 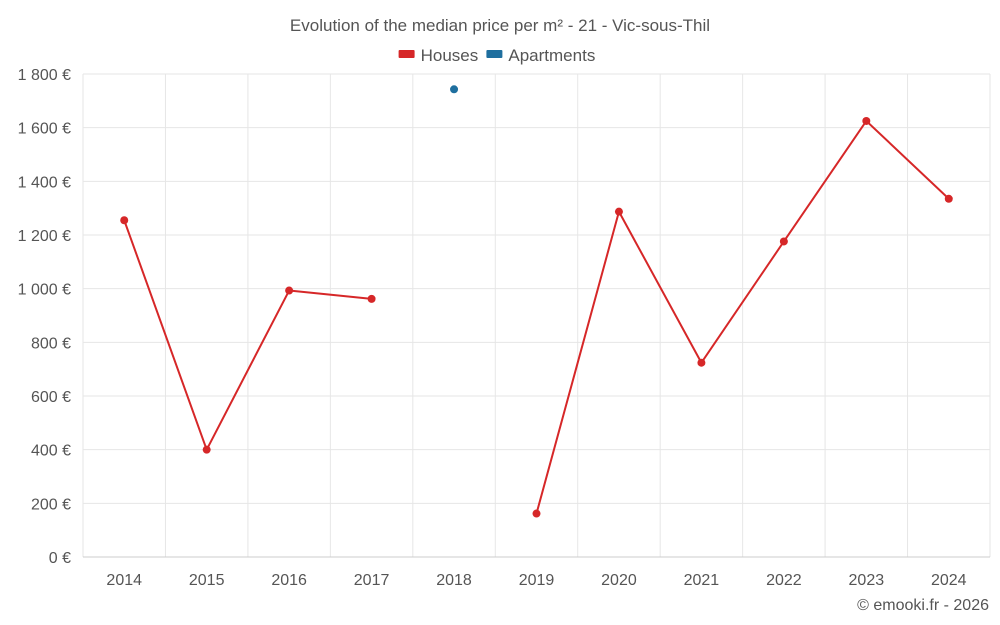 I want to click on legend-label: Apartments, so click(x=551, y=55).